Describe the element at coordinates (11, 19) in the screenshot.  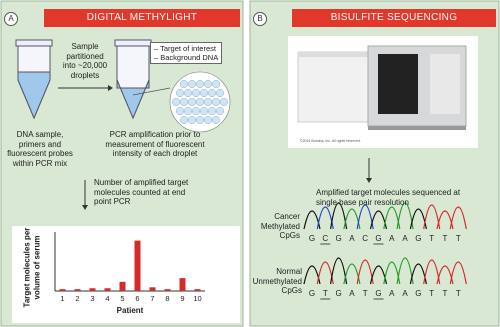
I see `panel-badge: A` at that location.